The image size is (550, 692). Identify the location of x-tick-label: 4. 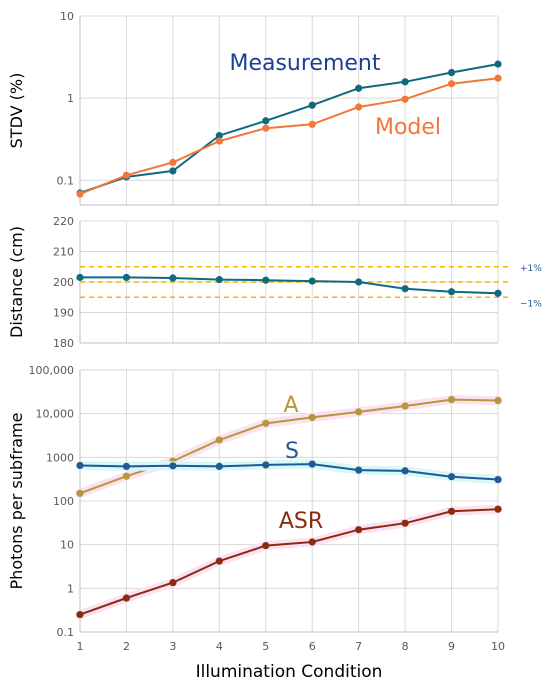
(219, 646).